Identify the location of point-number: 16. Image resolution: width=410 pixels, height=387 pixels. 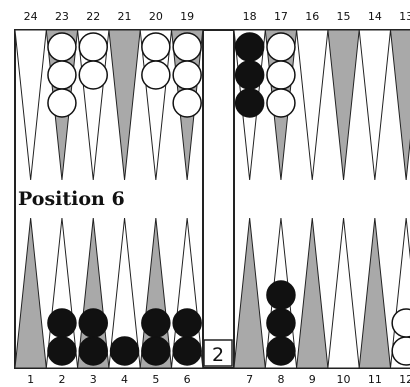
(312, 16).